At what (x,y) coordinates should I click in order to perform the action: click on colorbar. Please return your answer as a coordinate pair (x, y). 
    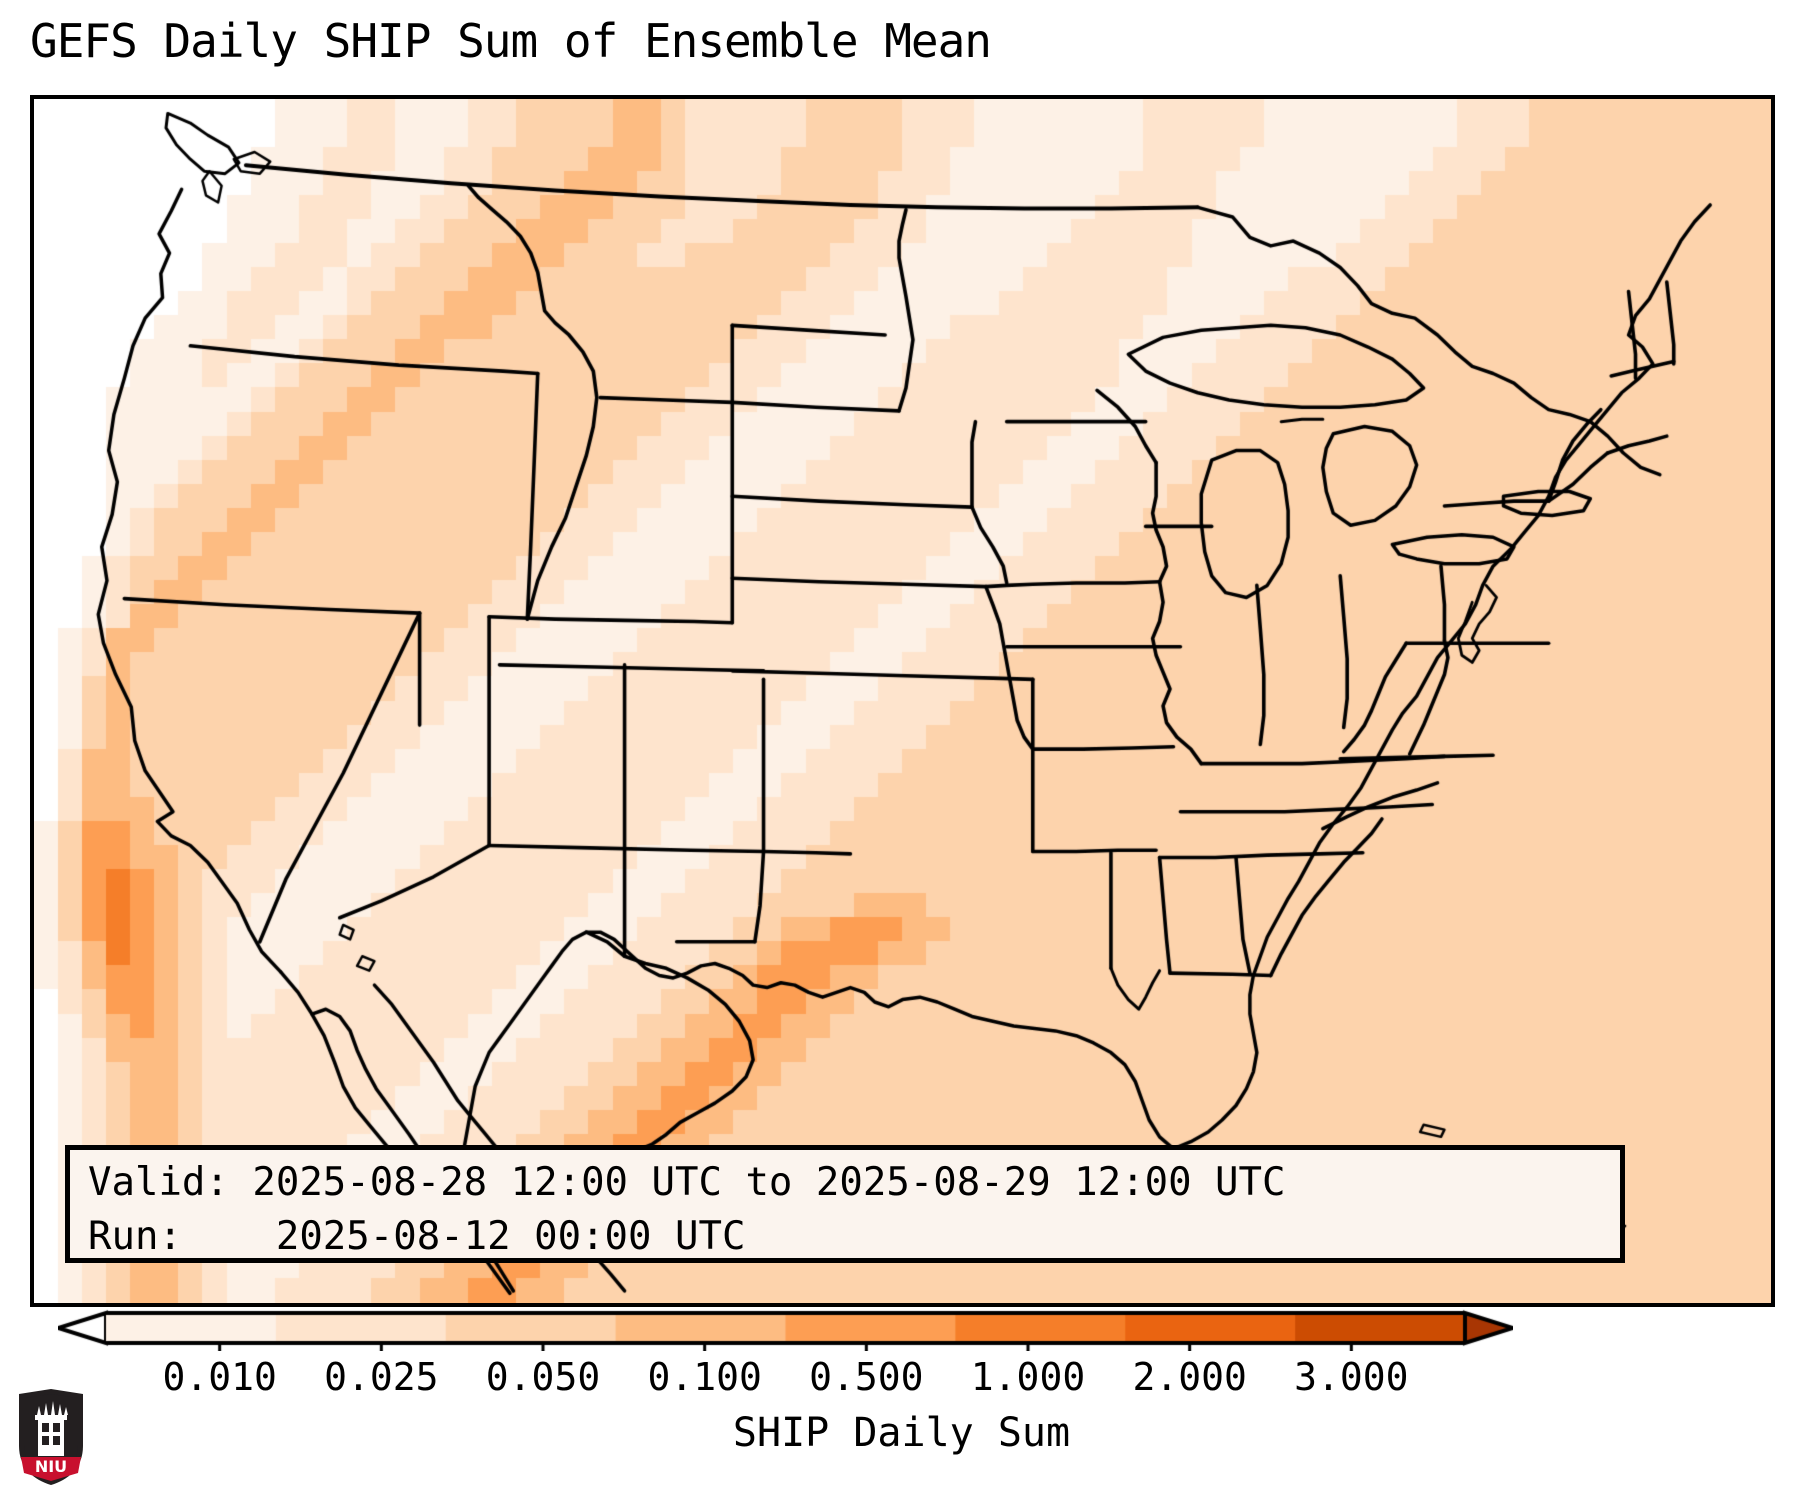
    Looking at the image, I should click on (785, 1328).